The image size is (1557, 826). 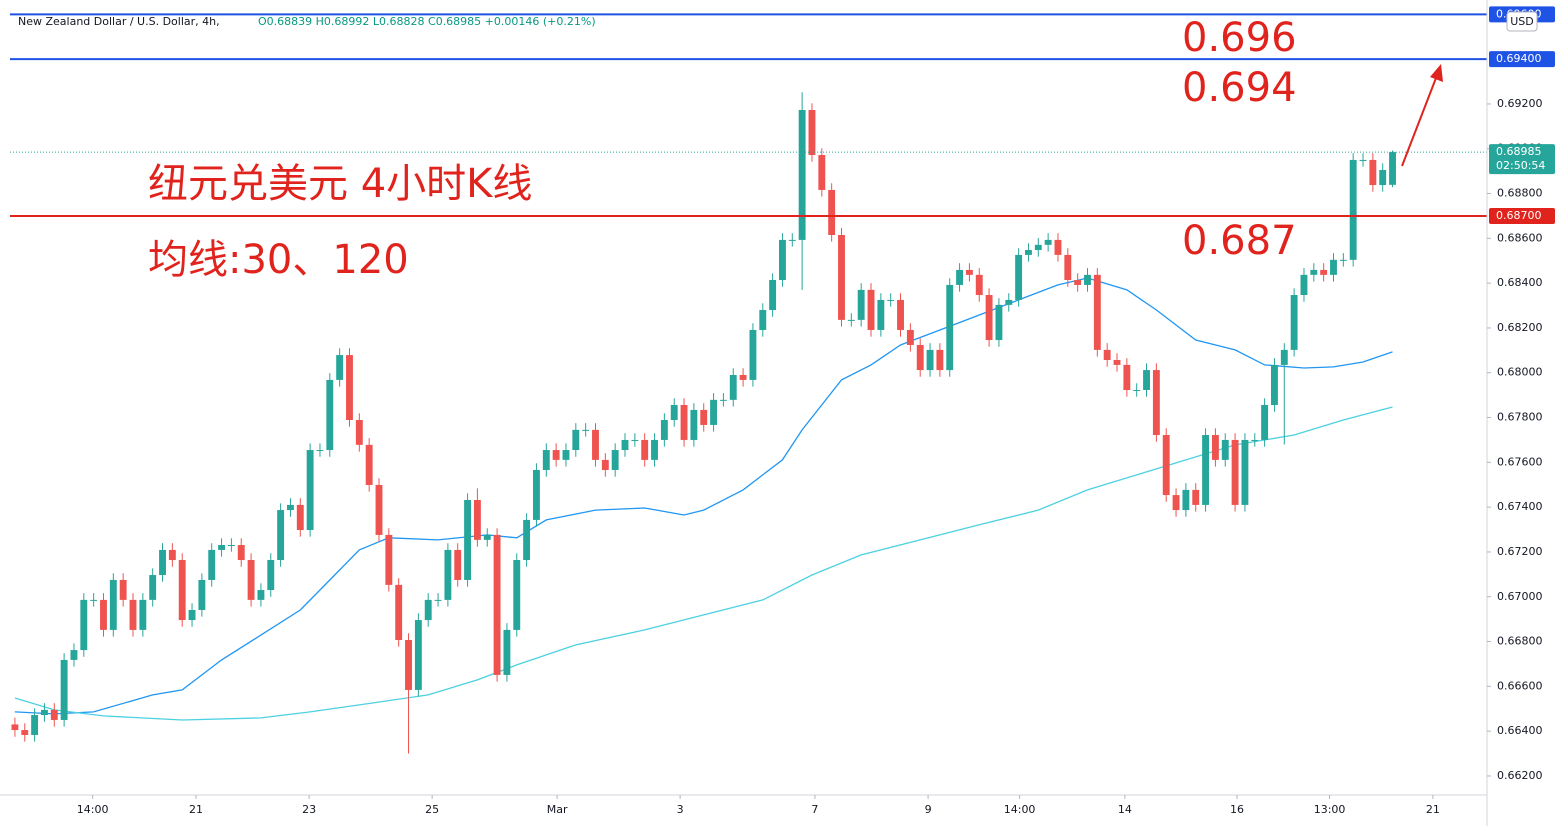 What do you see at coordinates (1520, 165) in the screenshot?
I see `countdown: 02:50:54` at bounding box center [1520, 165].